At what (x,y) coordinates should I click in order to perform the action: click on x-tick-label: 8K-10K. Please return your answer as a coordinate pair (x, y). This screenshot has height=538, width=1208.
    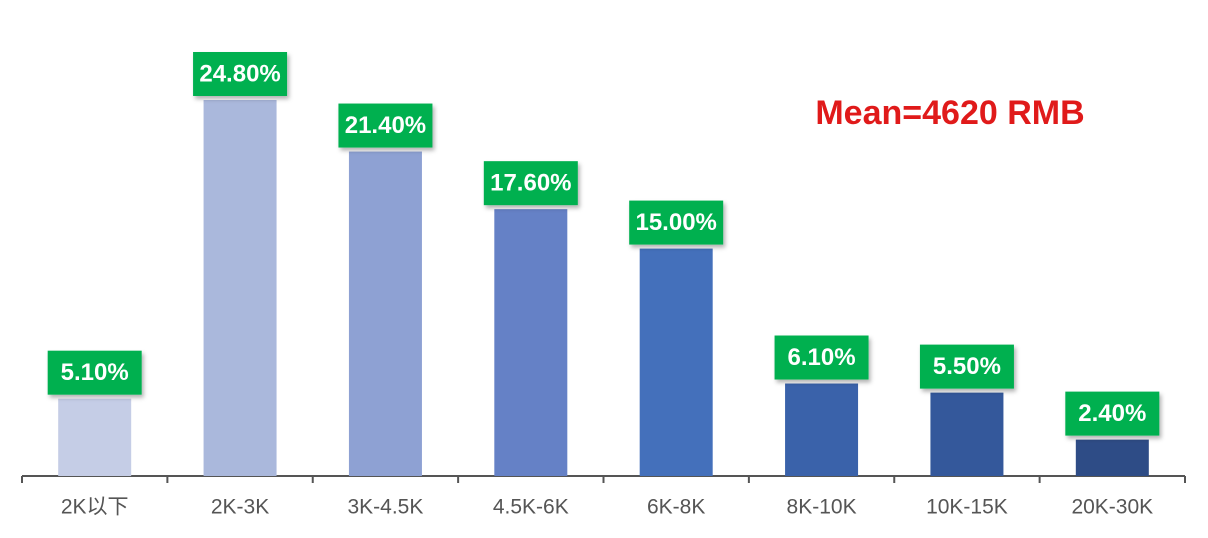
    Looking at the image, I should click on (822, 507).